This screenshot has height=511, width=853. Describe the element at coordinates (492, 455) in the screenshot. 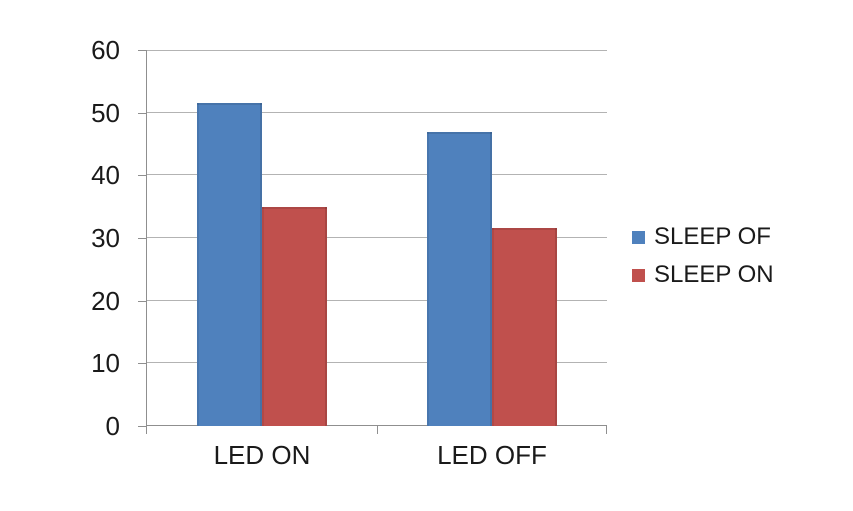

I see `category-label-led-off: LED OFF` at that location.